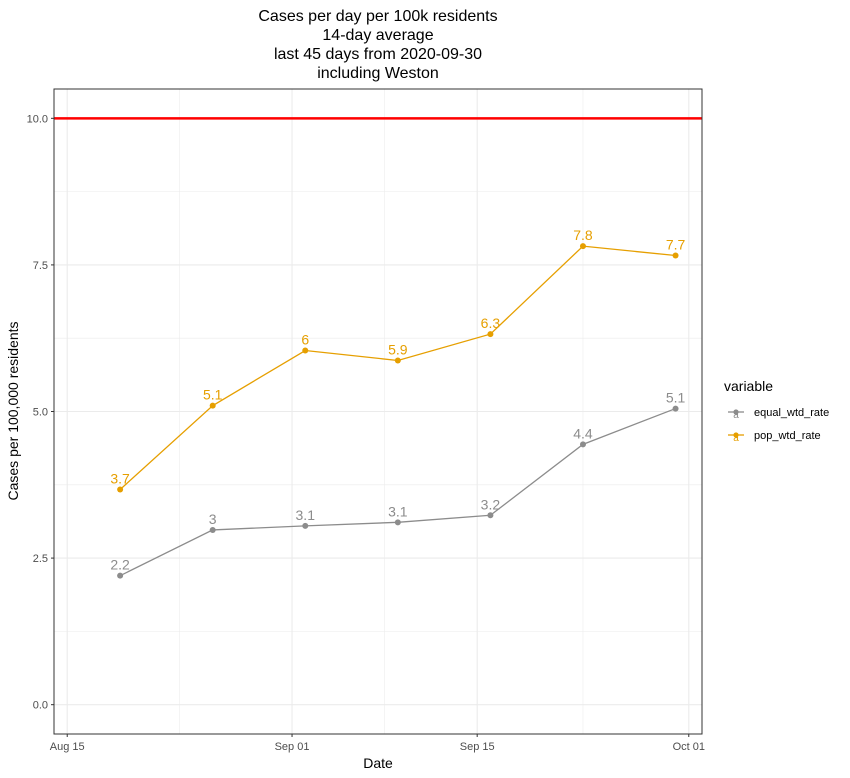 This screenshot has height=778, width=850. I want to click on legend-label: equal_wtd_rate, so click(791, 413).